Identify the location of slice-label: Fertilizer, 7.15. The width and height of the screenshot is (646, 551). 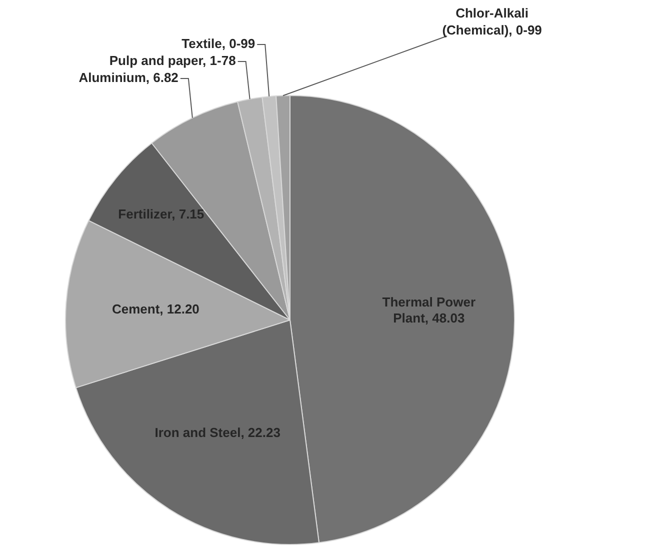
(161, 214).